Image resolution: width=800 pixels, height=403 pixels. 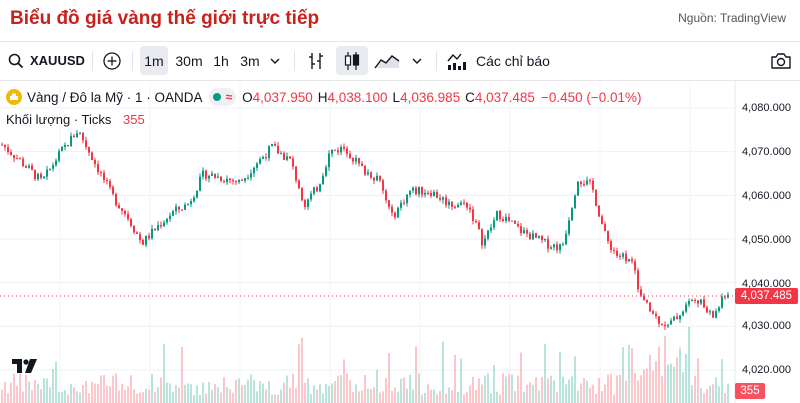 I want to click on tradingview-logo-icon, so click(x=25, y=366).